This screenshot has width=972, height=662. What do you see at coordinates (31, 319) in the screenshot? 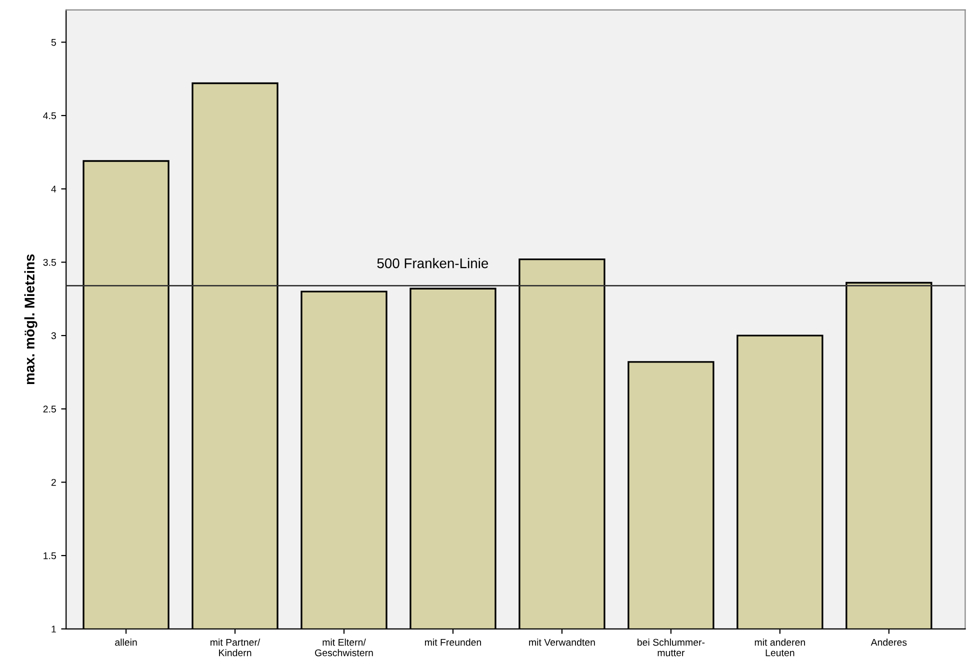
I see `y-axis-title: max. mögl. Mietzins` at bounding box center [31, 319].